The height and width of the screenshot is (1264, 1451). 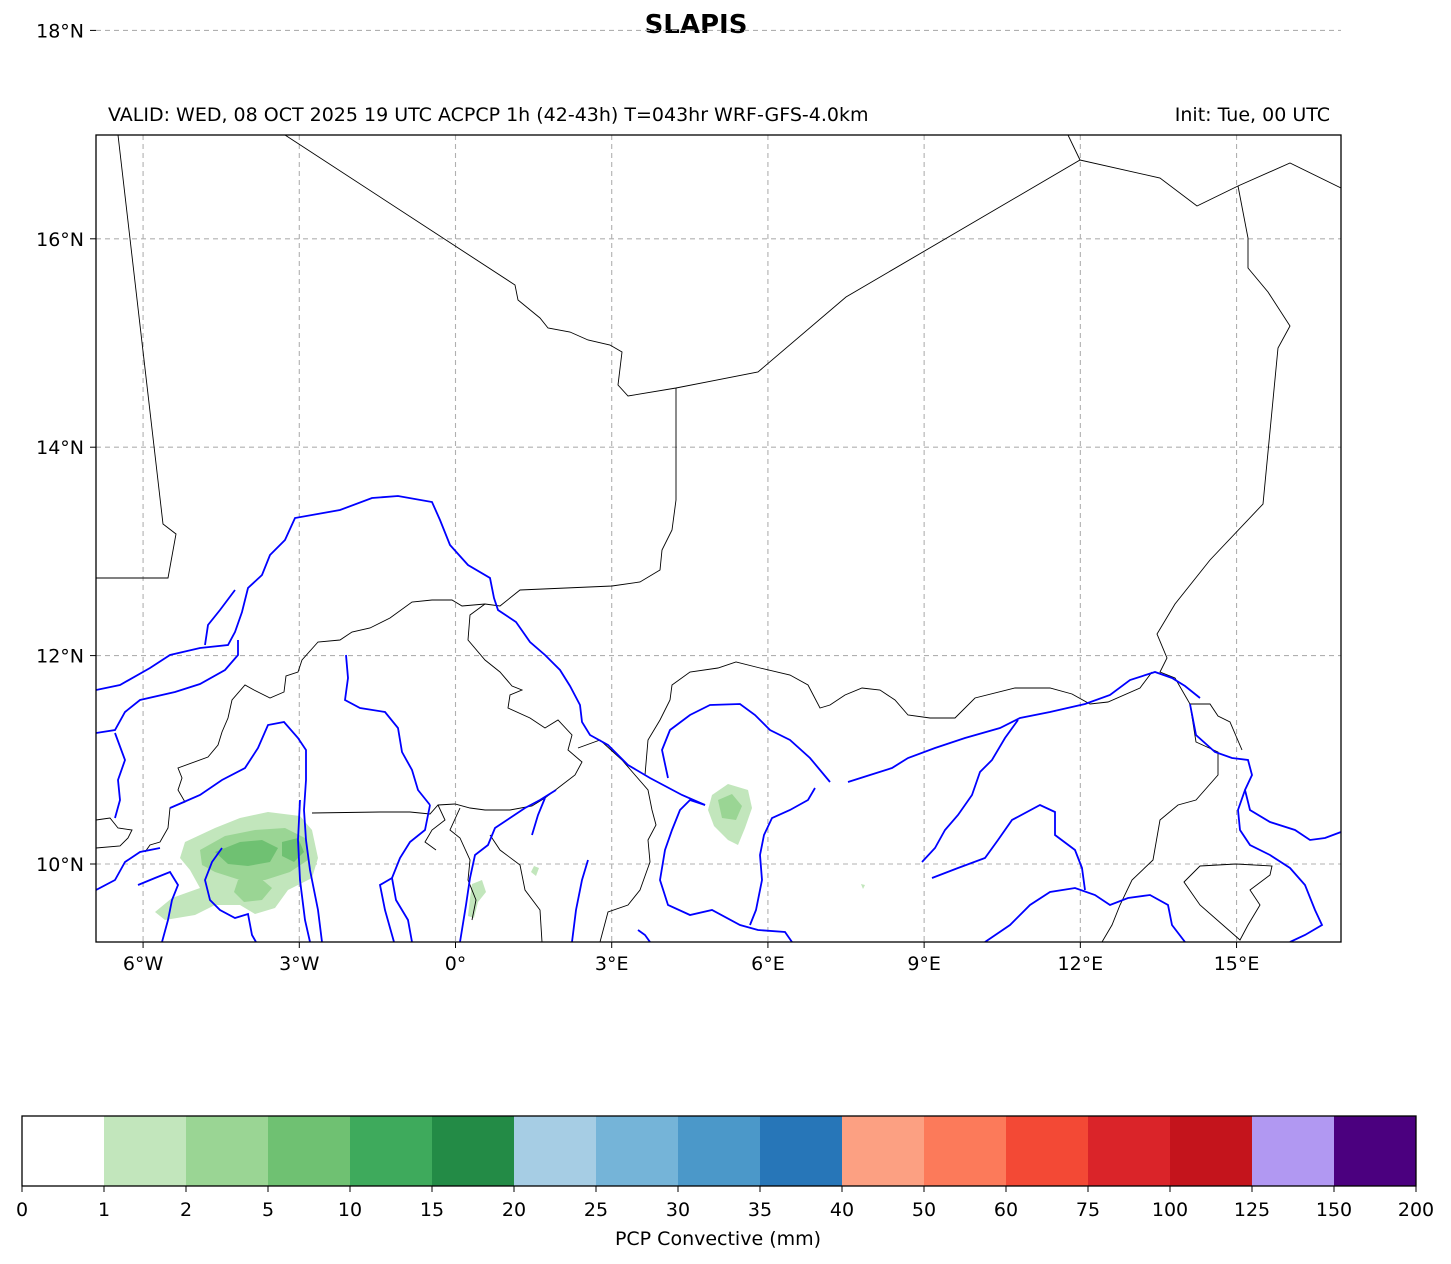 What do you see at coordinates (612, 964) in the screenshot?
I see `longitude-tick-label: 3°E` at bounding box center [612, 964].